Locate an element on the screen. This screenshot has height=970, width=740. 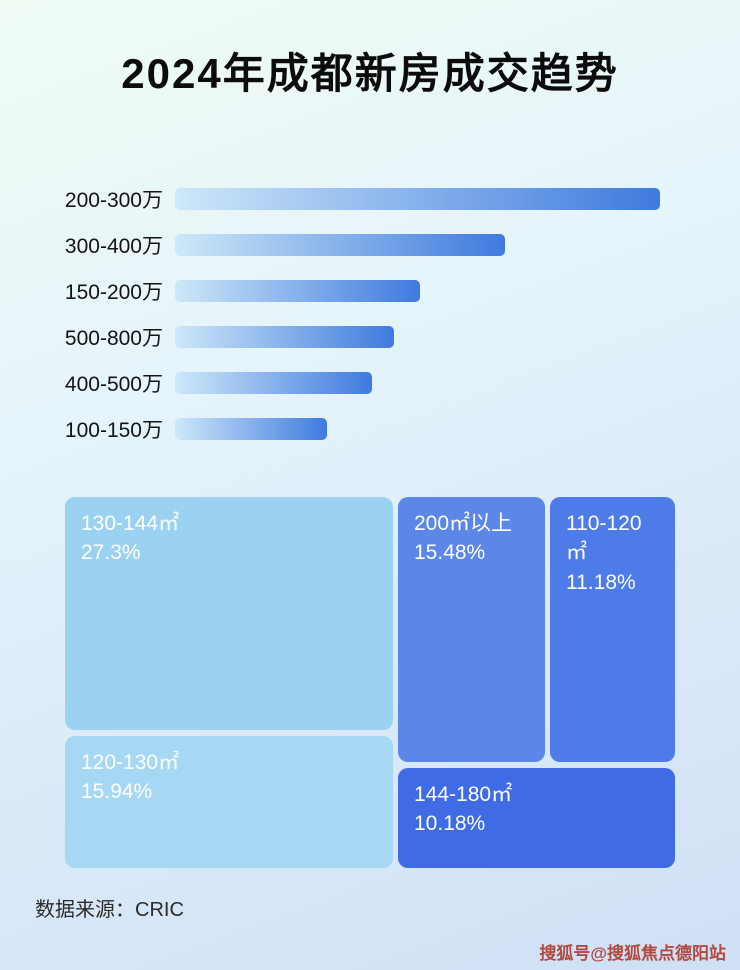
bar-label: 300-400万 is located at coordinates (113, 246).